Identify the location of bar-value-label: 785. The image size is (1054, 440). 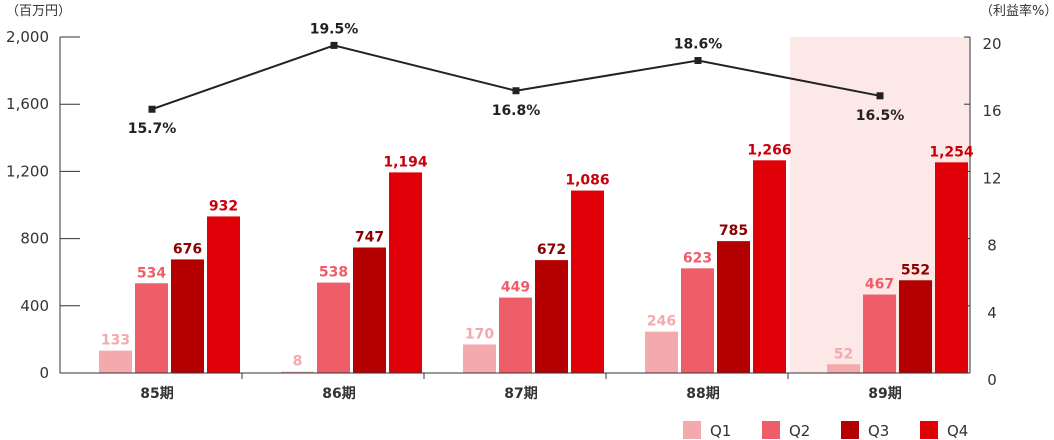
(733, 231).